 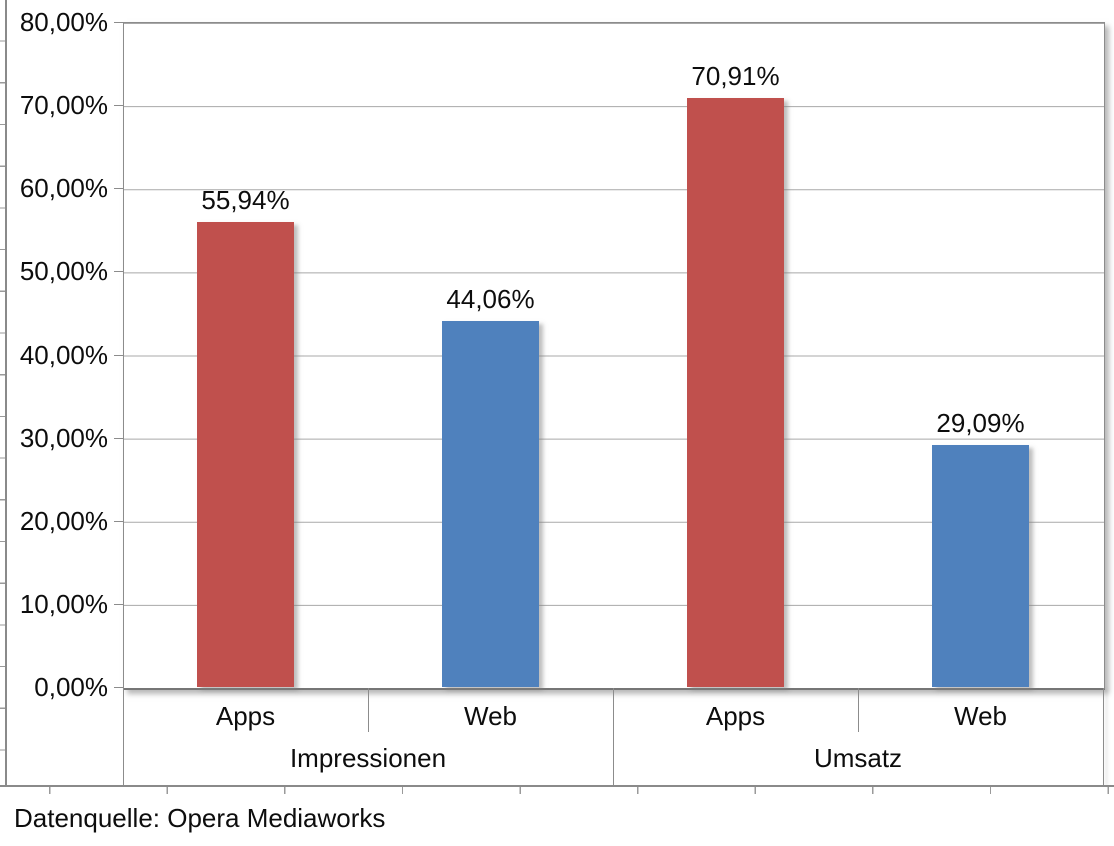 I want to click on bar-value-label: 29,09%, so click(x=980, y=423).